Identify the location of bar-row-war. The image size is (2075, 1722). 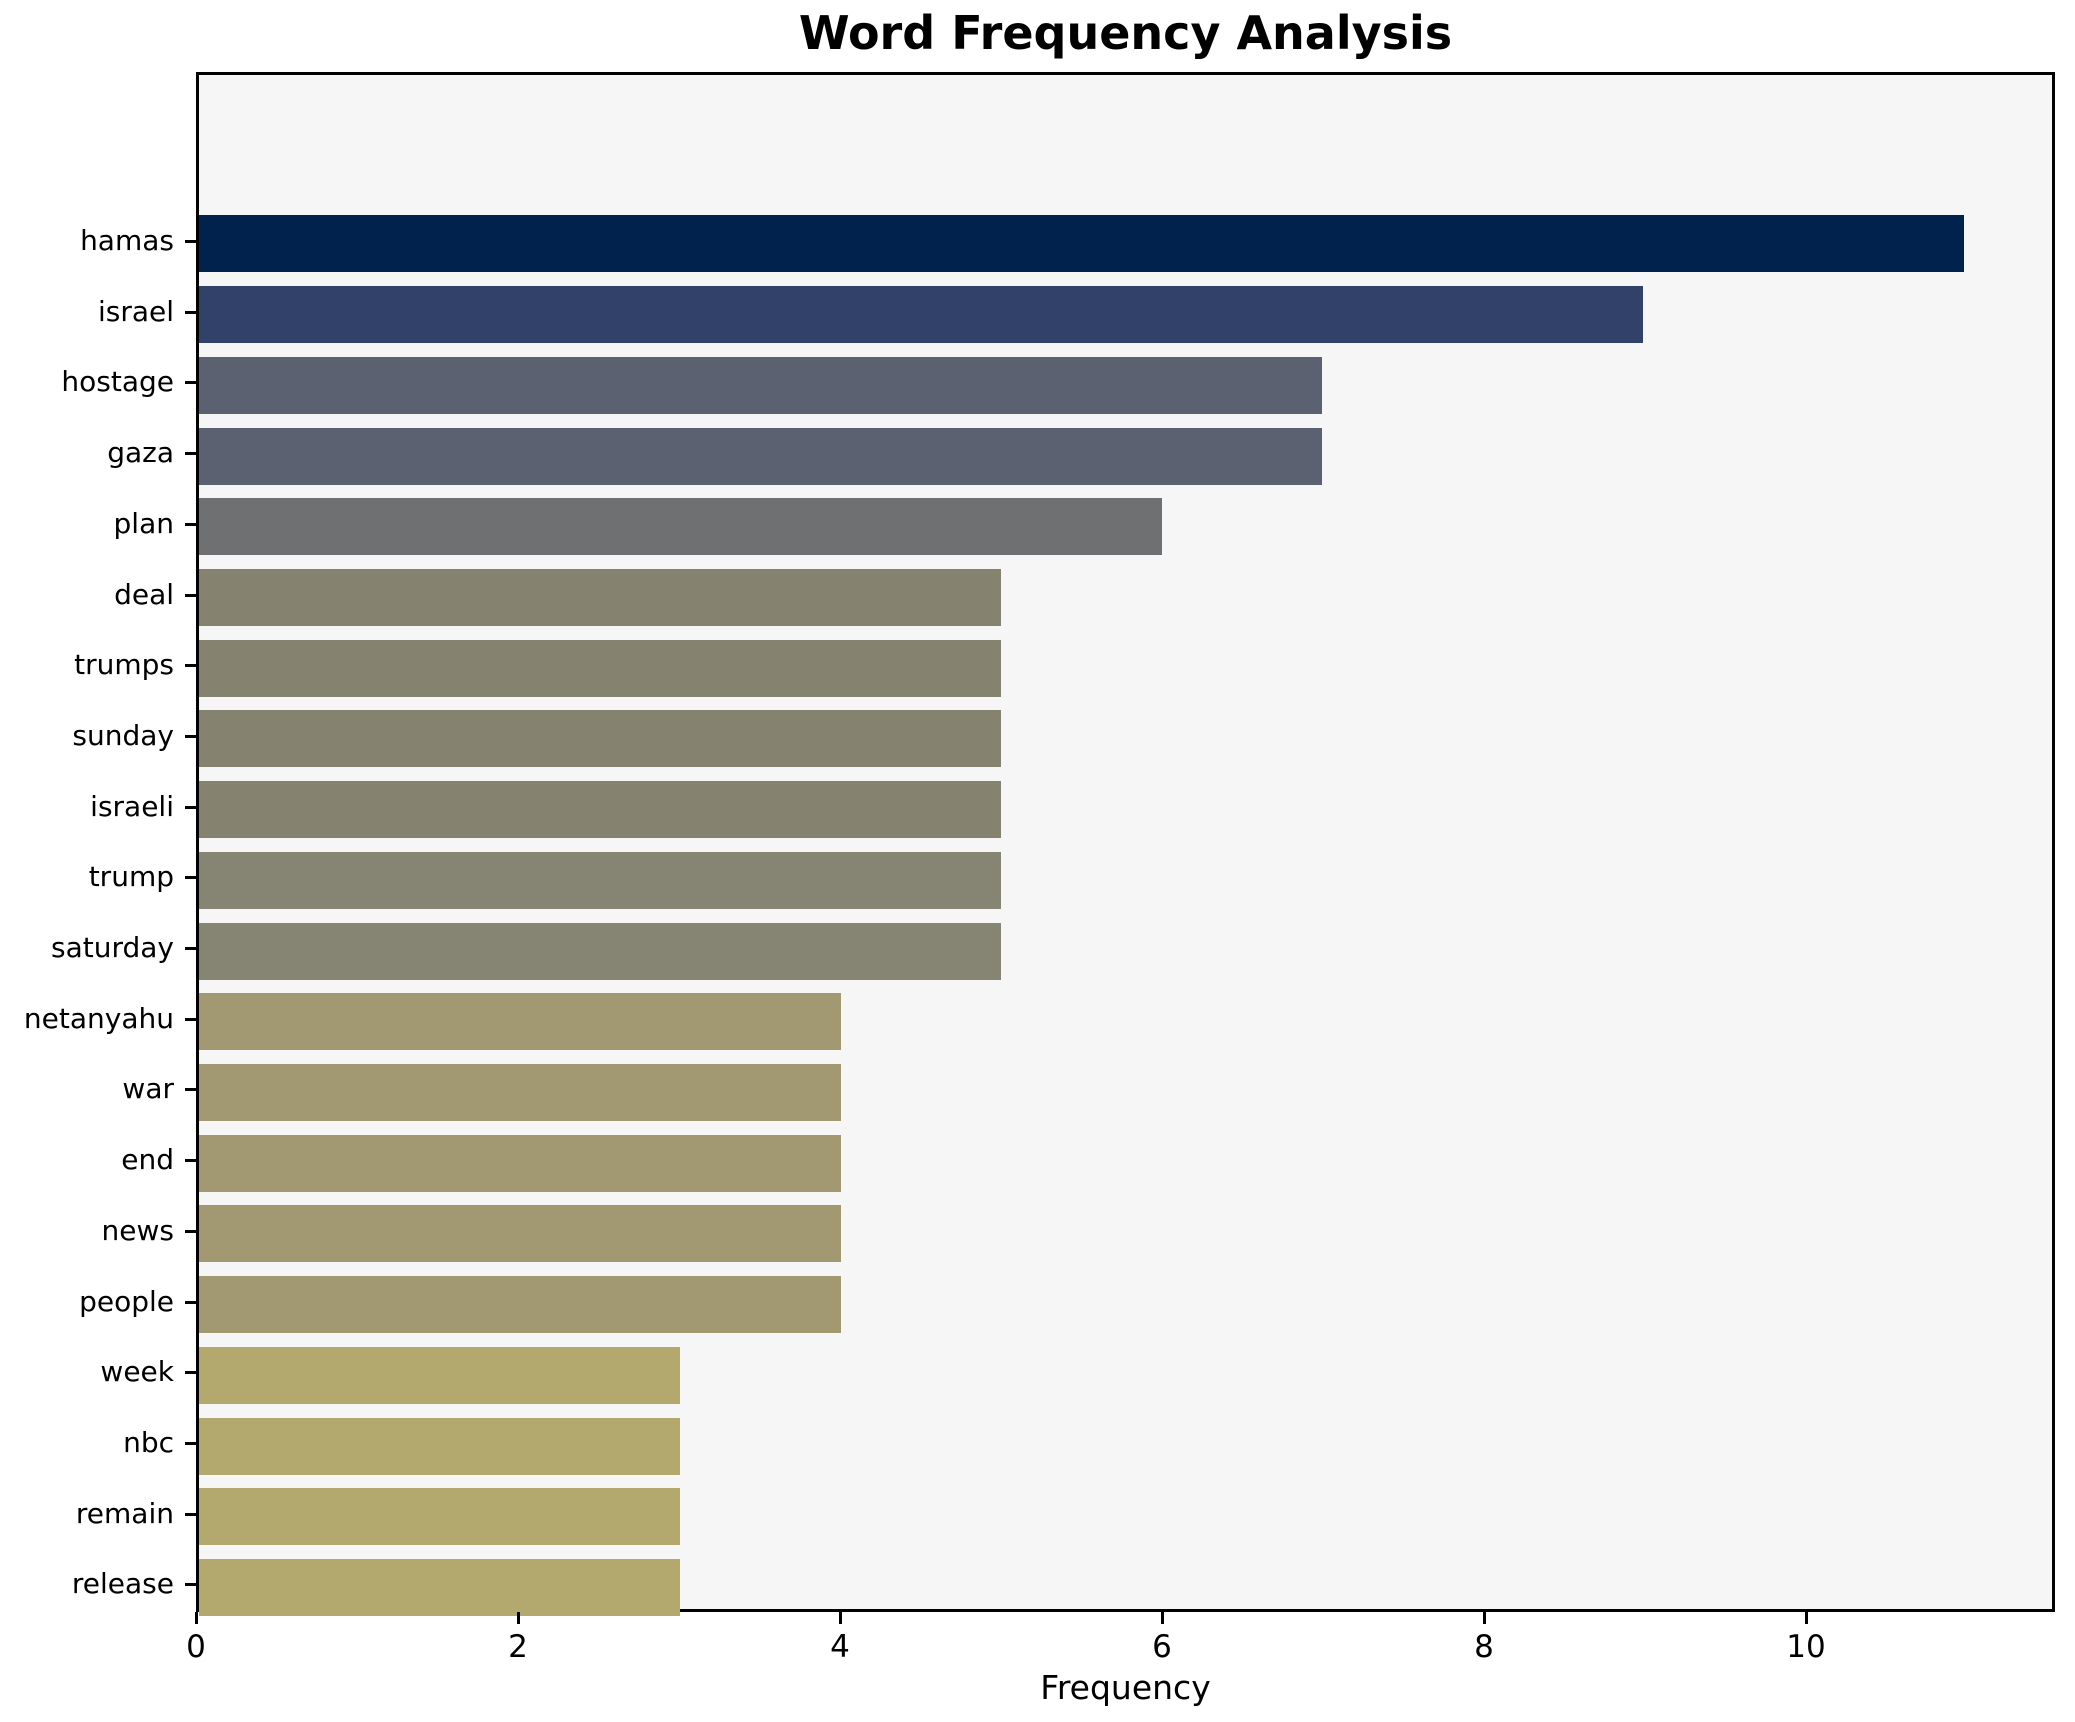
(1125, 1092).